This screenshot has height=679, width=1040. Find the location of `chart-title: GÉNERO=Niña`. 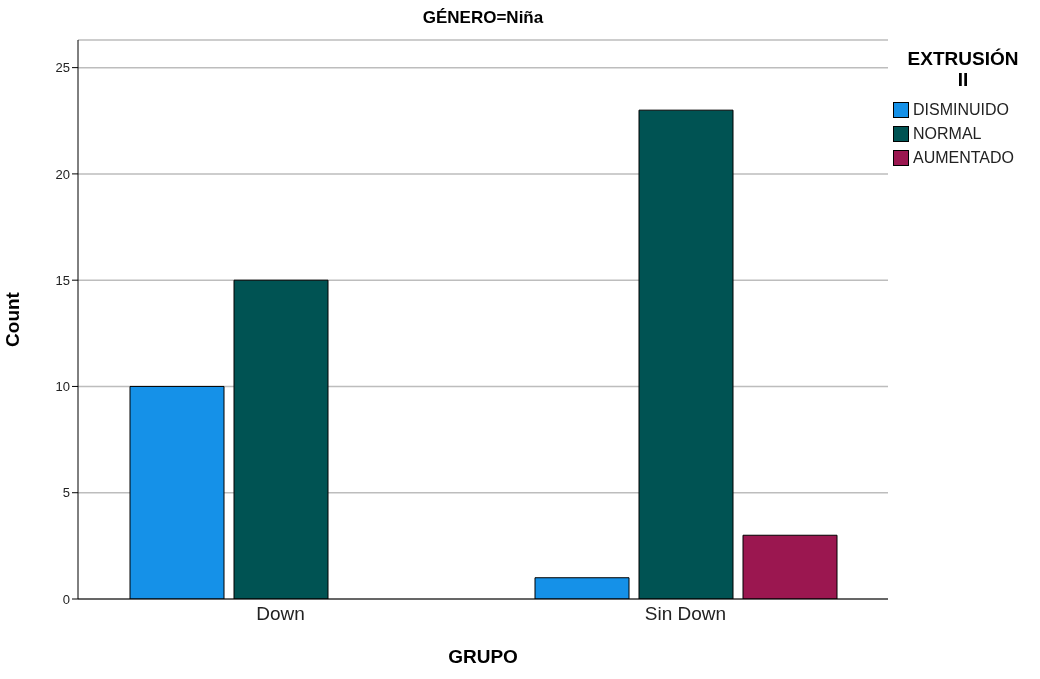

chart-title: GÉNERO=Niña is located at coordinates (483, 18).